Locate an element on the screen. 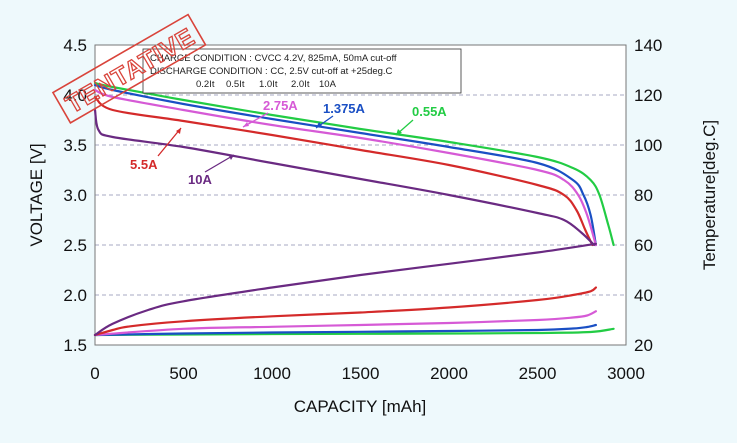 The image size is (737, 443). y2-axis-title: Temperature[deg.C] is located at coordinates (709, 195).